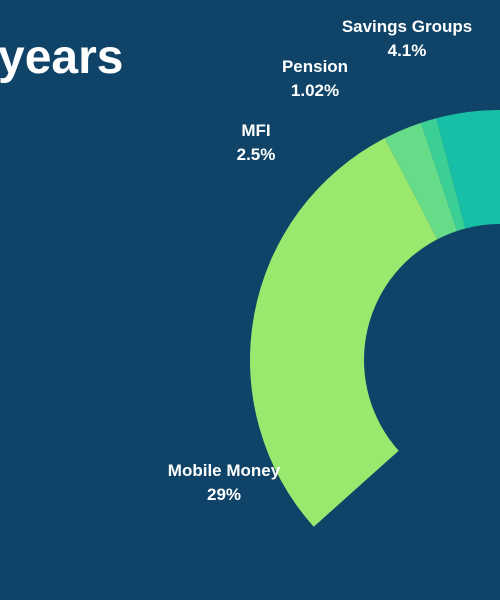  Describe the element at coordinates (315, 66) in the screenshot. I see `label-name: Pension` at that location.